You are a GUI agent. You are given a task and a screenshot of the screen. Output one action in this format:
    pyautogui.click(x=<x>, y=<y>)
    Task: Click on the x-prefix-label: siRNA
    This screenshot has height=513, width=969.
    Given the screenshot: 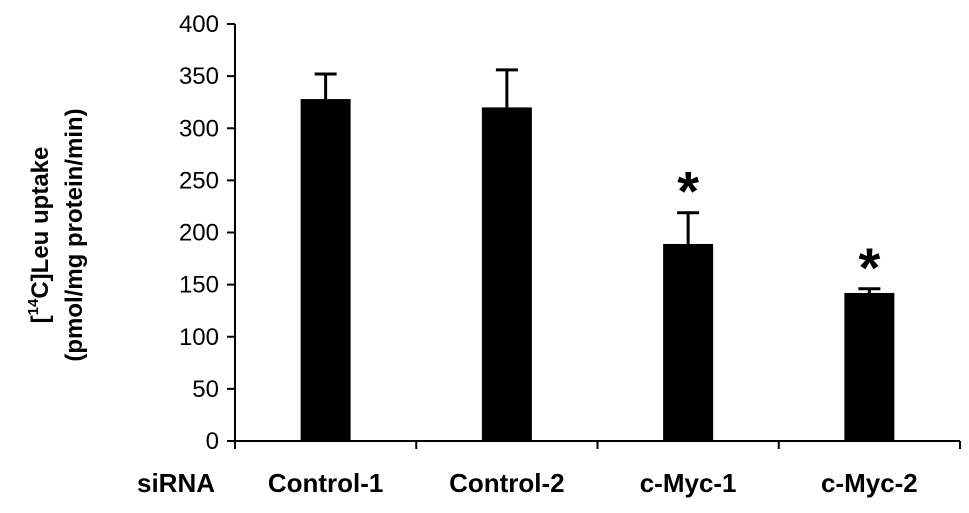 What is the action you would take?
    pyautogui.click(x=176, y=483)
    